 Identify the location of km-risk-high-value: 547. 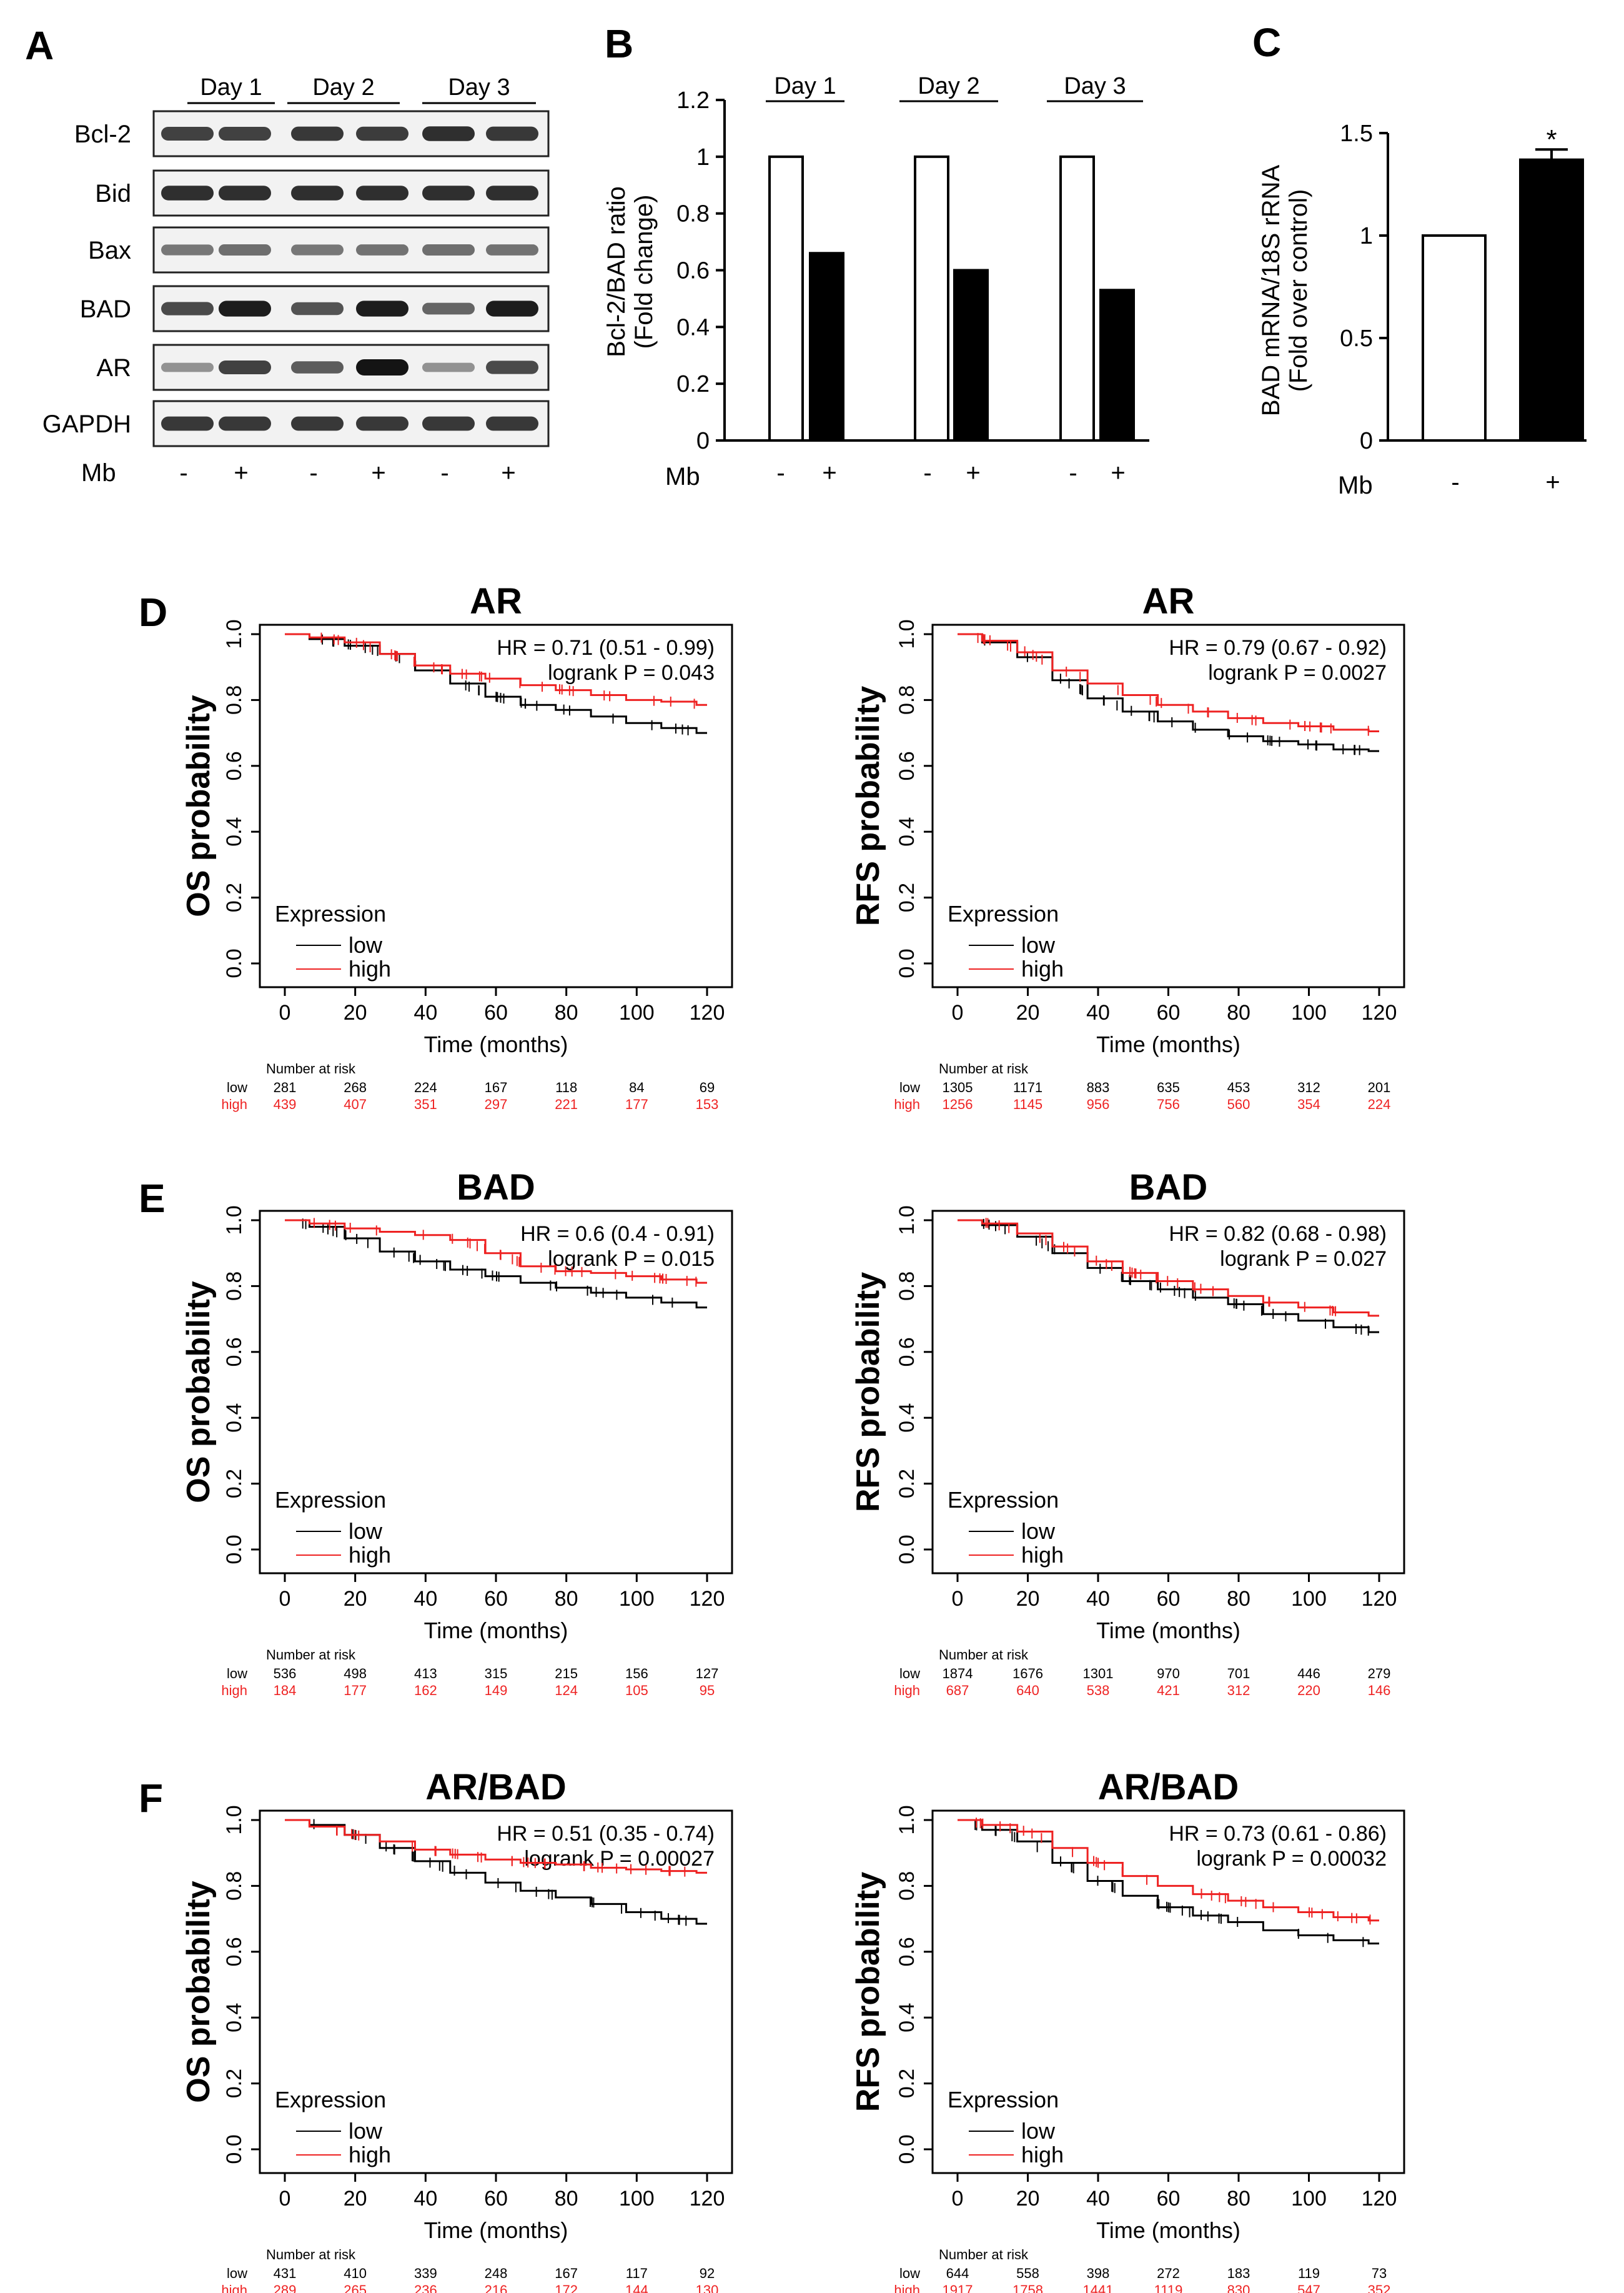
(1308, 2287).